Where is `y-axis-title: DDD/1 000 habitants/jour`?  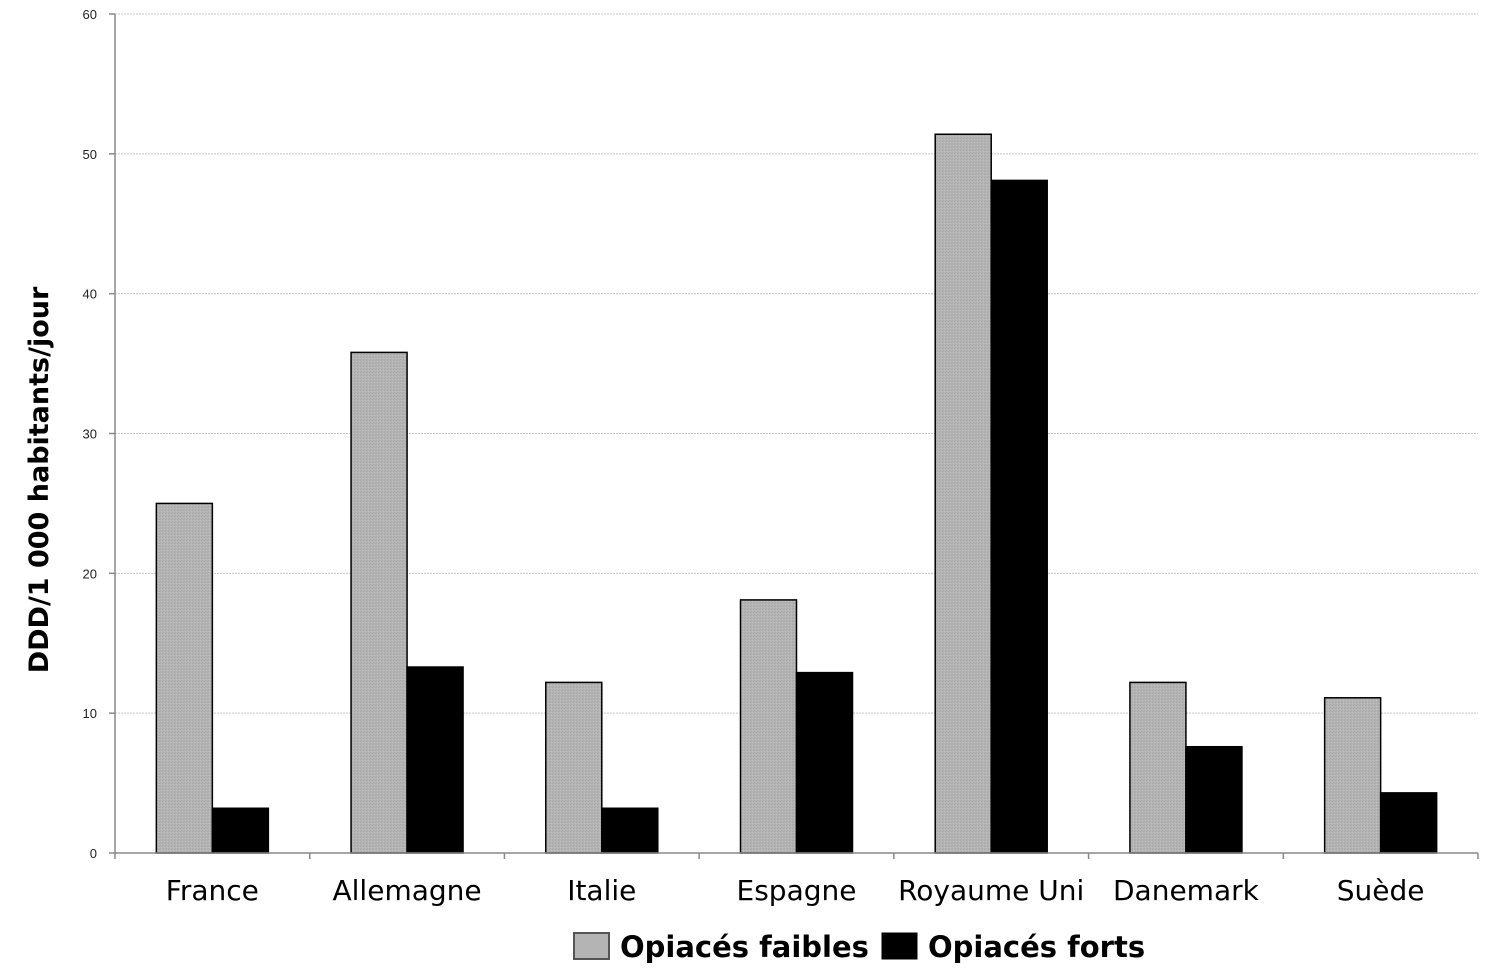
y-axis-title: DDD/1 000 habitants/jour is located at coordinates (39, 479).